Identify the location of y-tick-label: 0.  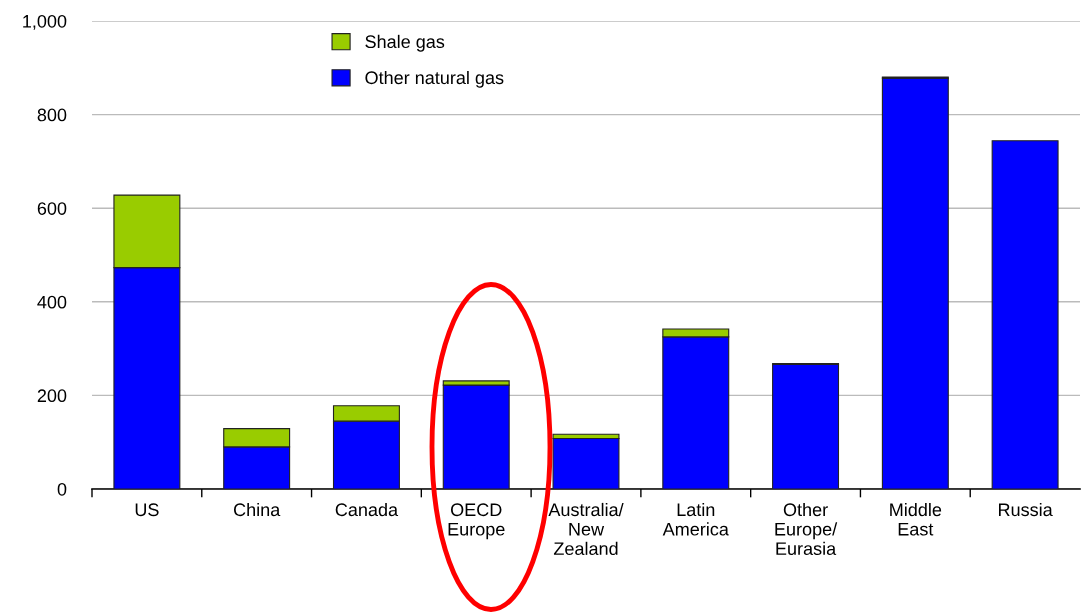
(62, 489).